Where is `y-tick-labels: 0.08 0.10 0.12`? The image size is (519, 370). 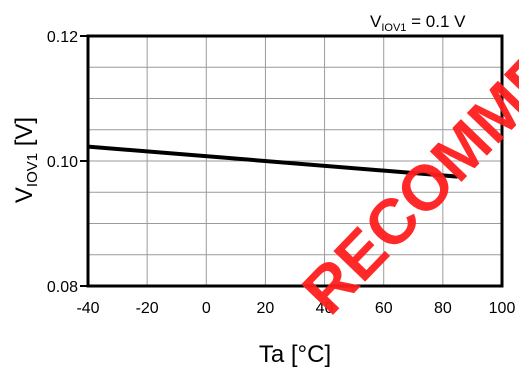 y-tick-labels: 0.08 0.10 0.12 is located at coordinates (67, 162).